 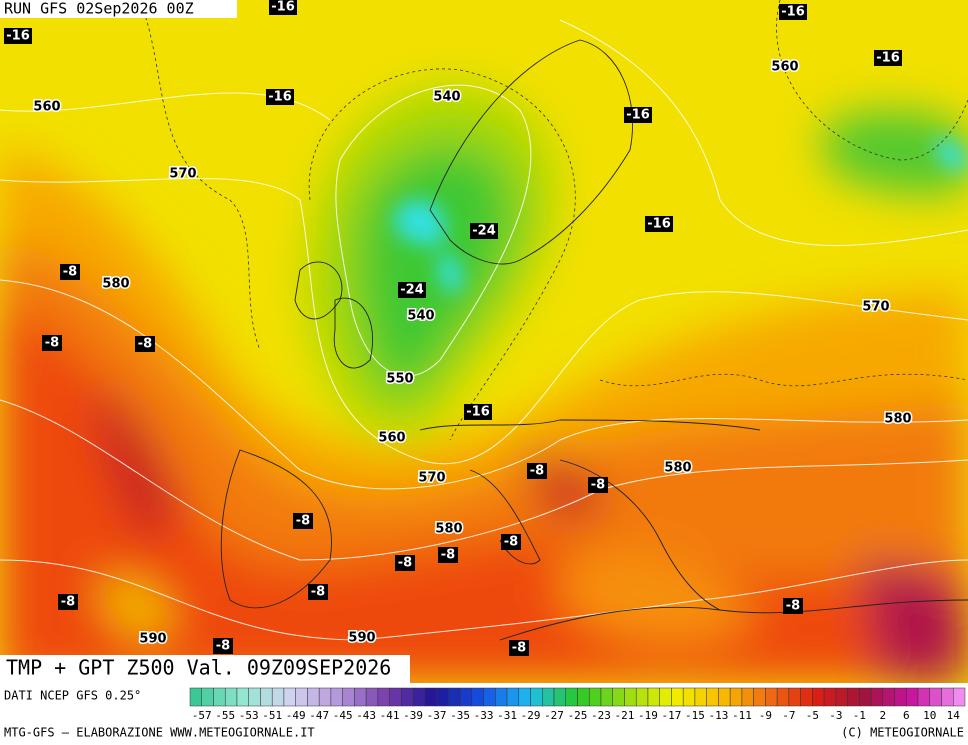 What do you see at coordinates (249, 715) in the screenshot?
I see `scale-label: -53` at bounding box center [249, 715].